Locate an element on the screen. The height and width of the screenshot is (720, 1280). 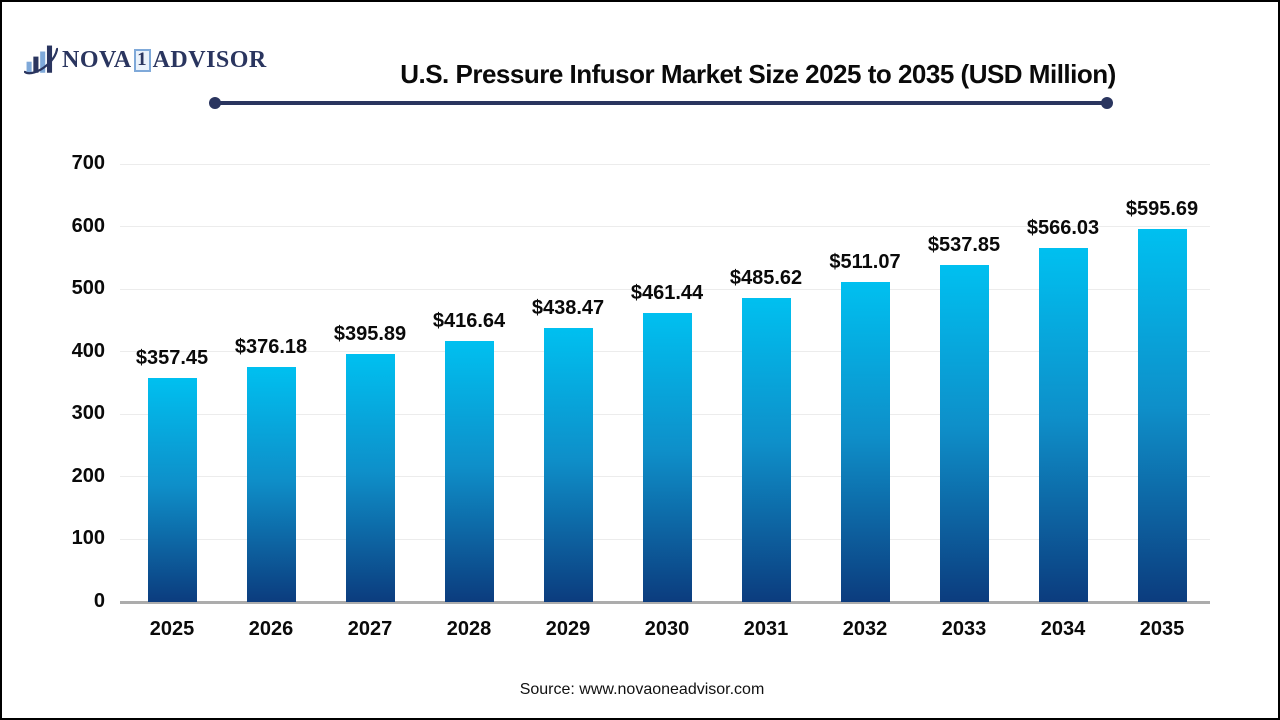
bar-chart-swoosh-icon is located at coordinates (41, 60).